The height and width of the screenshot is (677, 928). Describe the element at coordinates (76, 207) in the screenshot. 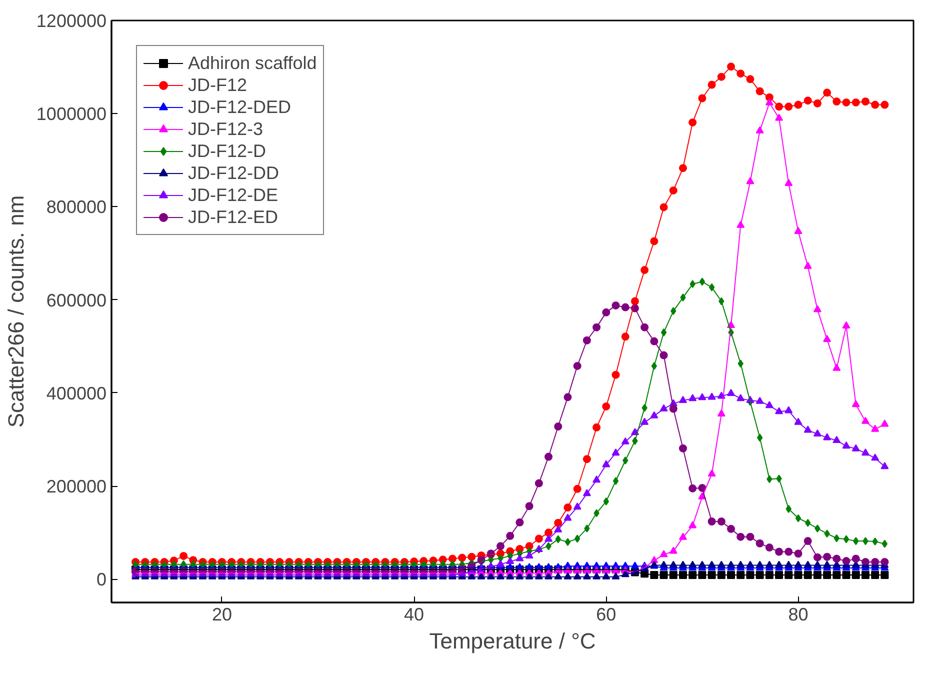

I see `y-tick-label: 800000` at that location.